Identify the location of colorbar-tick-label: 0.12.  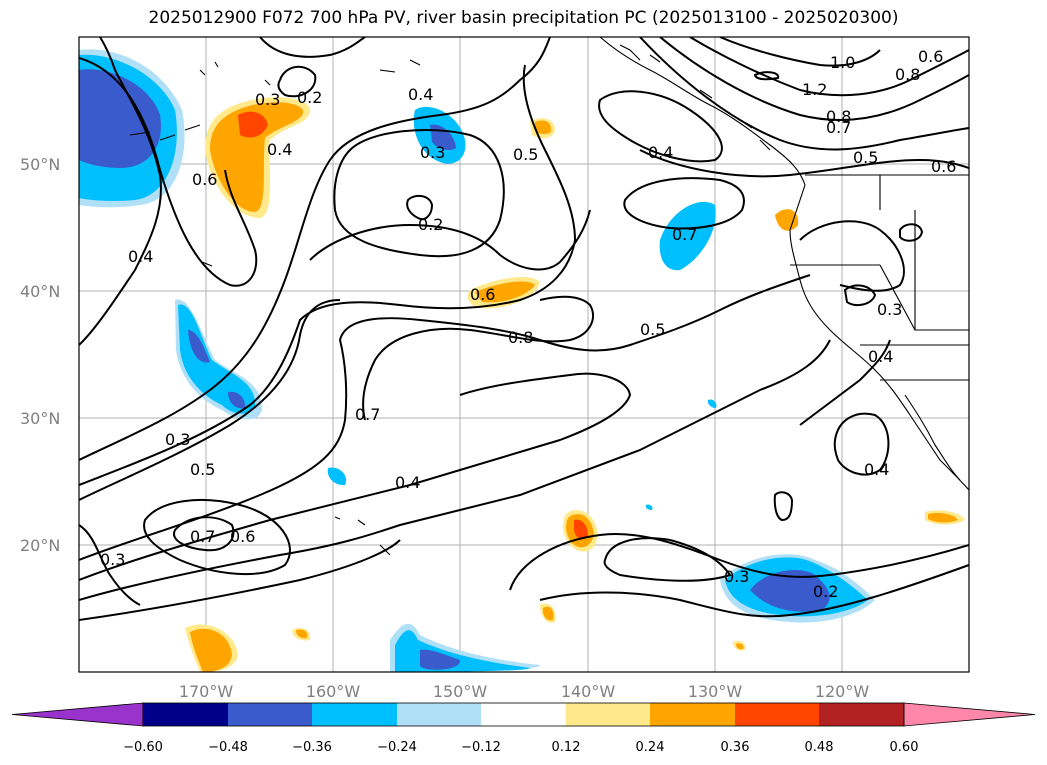
(566, 747).